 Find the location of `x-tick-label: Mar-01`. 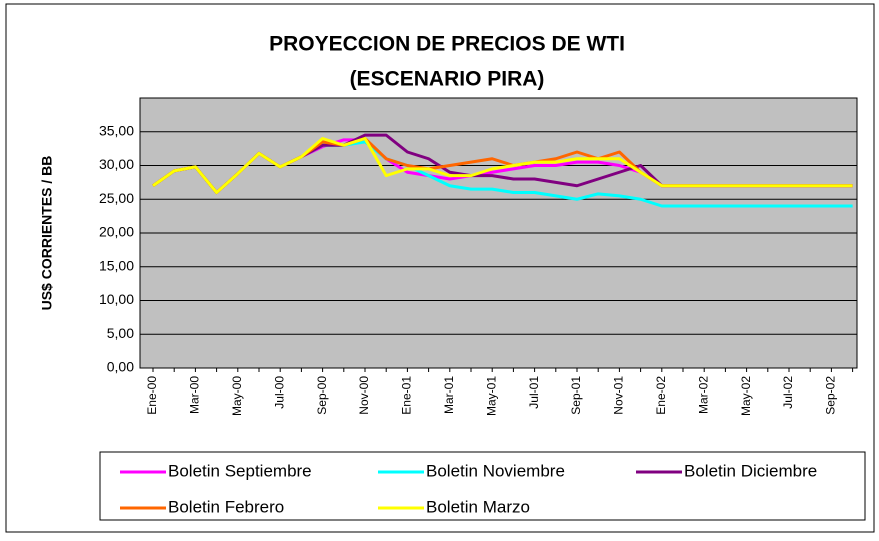

x-tick-label: Mar-01 is located at coordinates (449, 395).